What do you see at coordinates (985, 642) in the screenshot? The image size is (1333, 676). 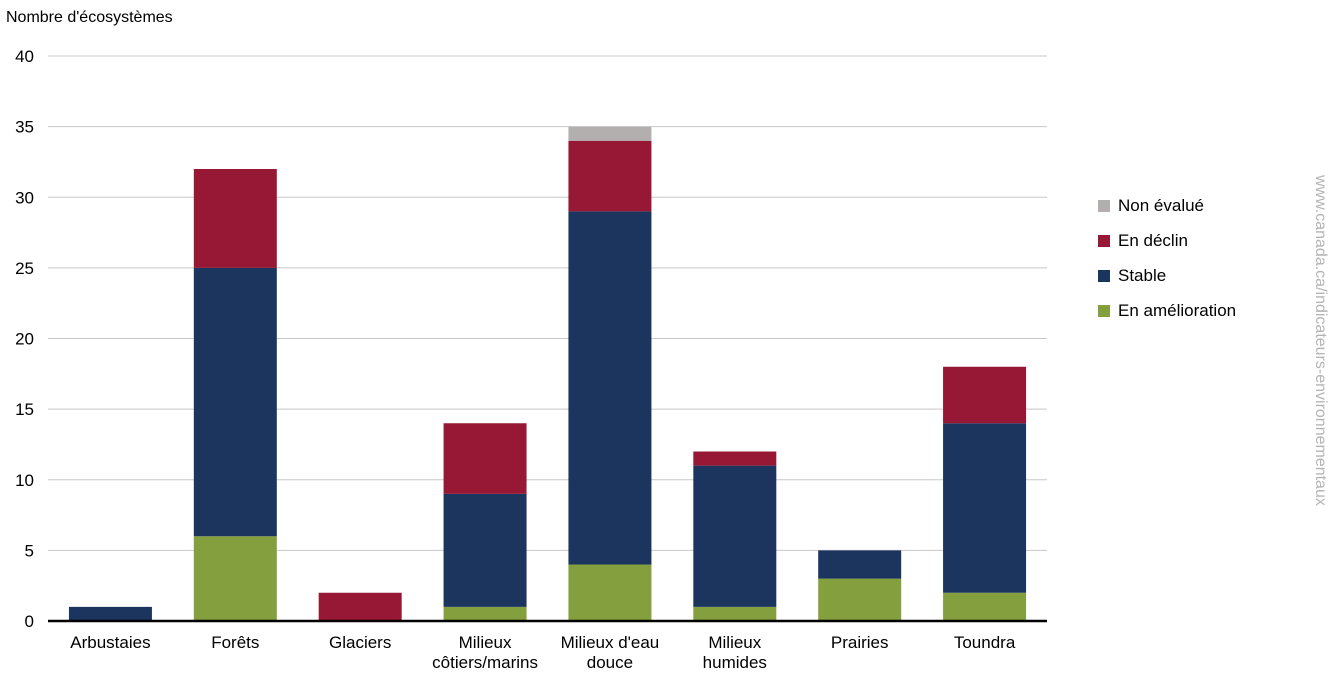 I see `x-category-label: Toundra` at bounding box center [985, 642].